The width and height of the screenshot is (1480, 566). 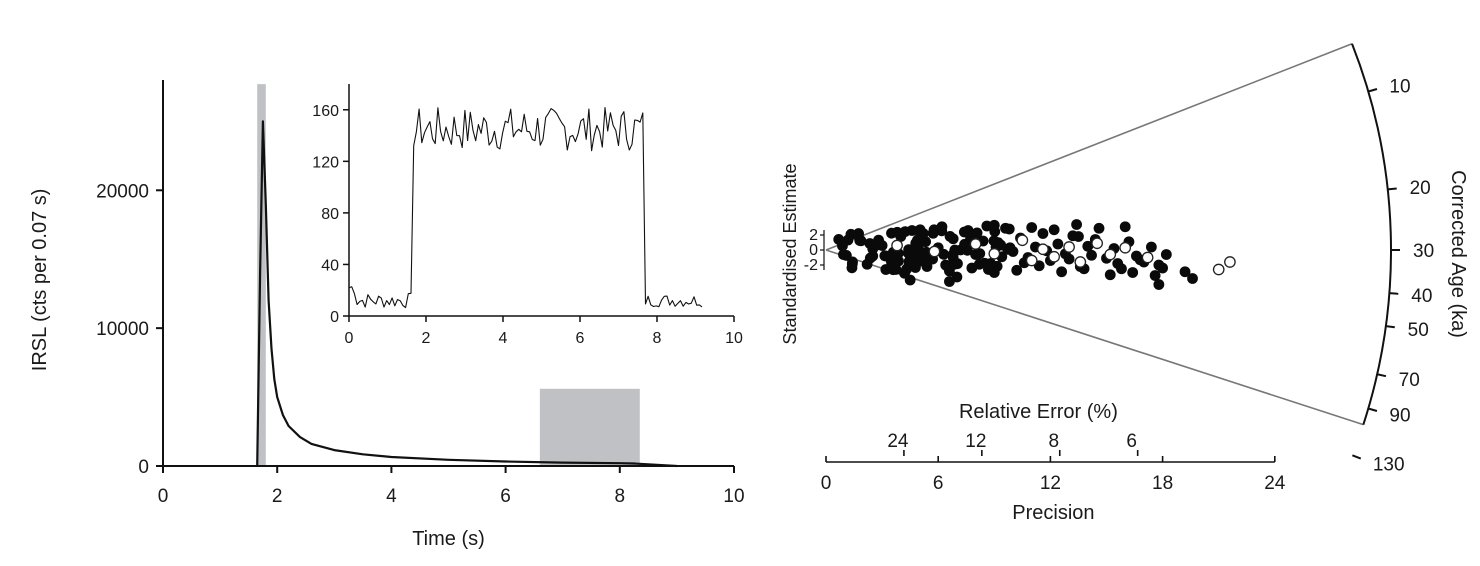 I want to click on precision-tick-label: 6, so click(x=938, y=483).